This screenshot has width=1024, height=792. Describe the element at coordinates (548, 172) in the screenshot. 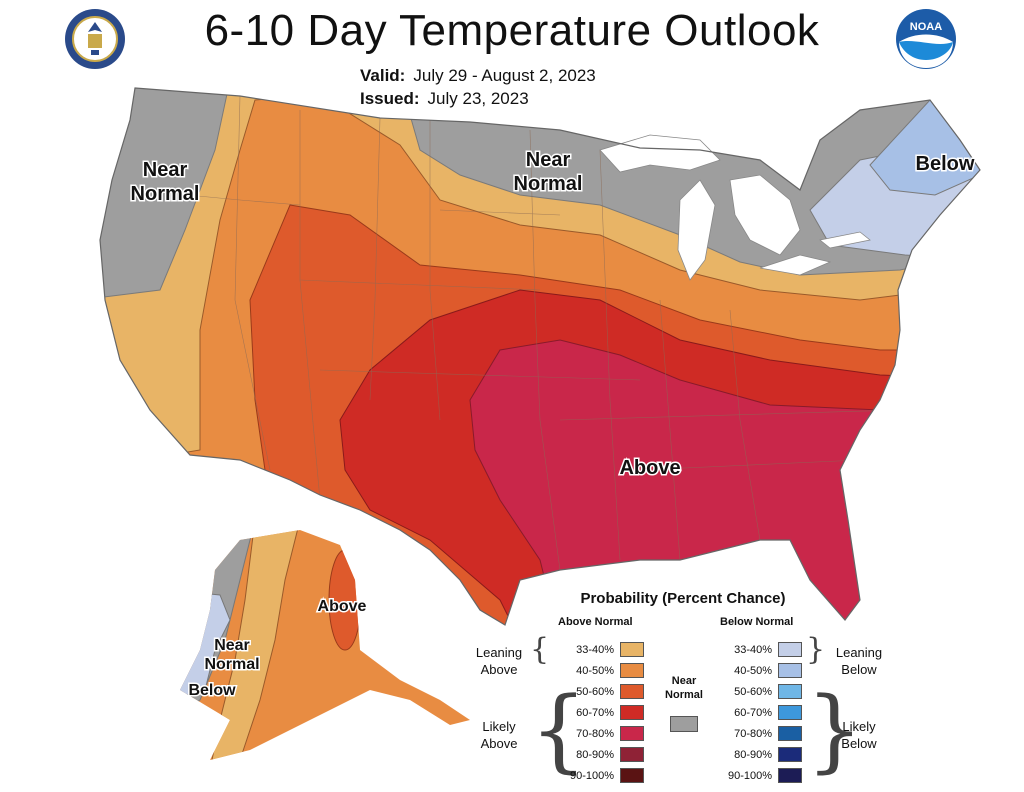

I see `label-north-central: Near Normal` at that location.